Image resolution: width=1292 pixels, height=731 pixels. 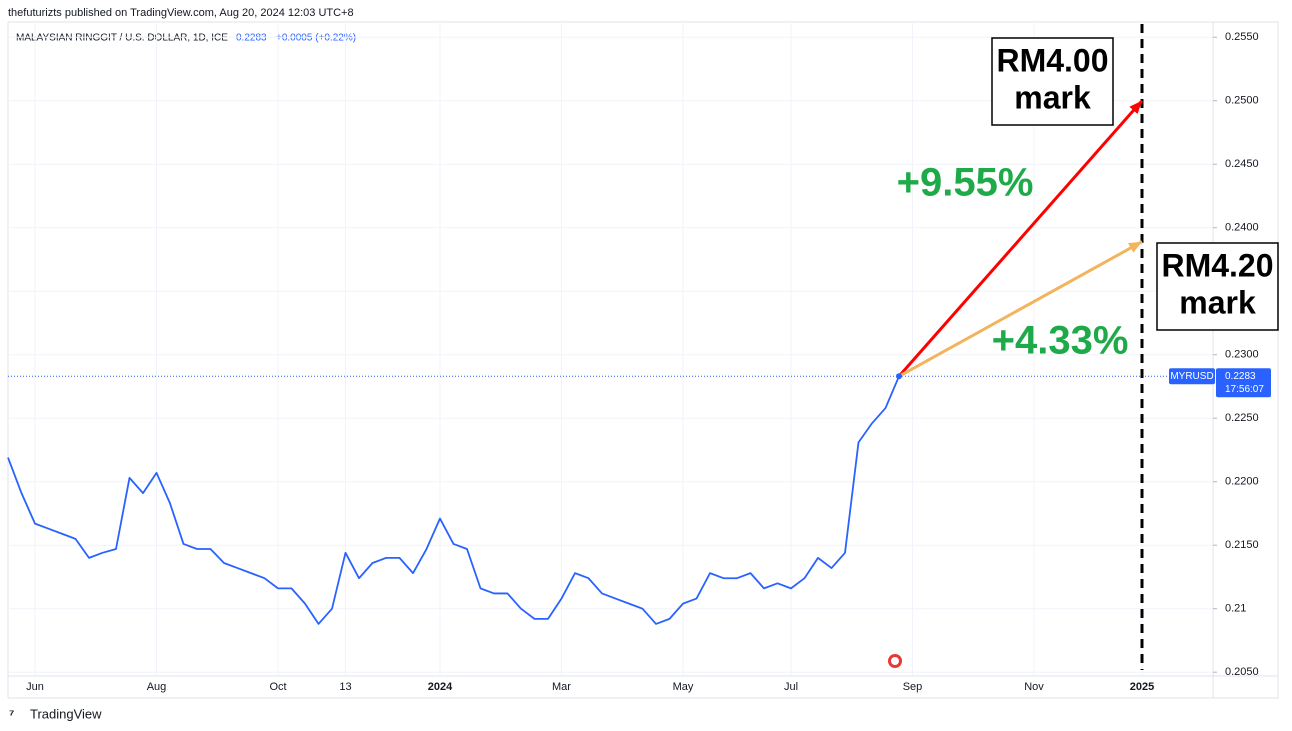 What do you see at coordinates (899, 376) in the screenshot?
I see `last-point` at bounding box center [899, 376].